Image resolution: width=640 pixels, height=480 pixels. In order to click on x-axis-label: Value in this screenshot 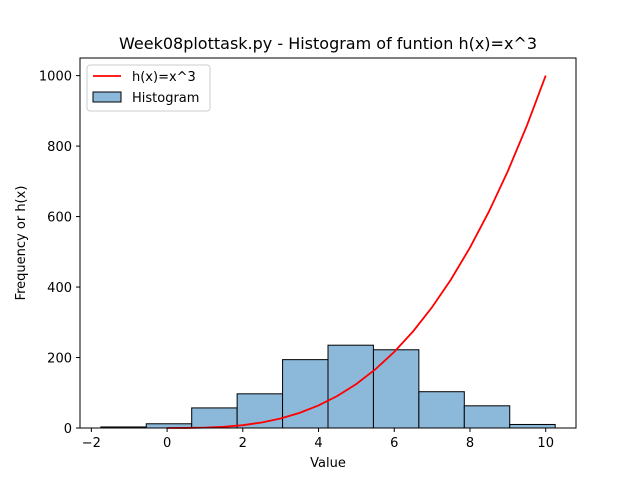, I will do `click(328, 463)`.